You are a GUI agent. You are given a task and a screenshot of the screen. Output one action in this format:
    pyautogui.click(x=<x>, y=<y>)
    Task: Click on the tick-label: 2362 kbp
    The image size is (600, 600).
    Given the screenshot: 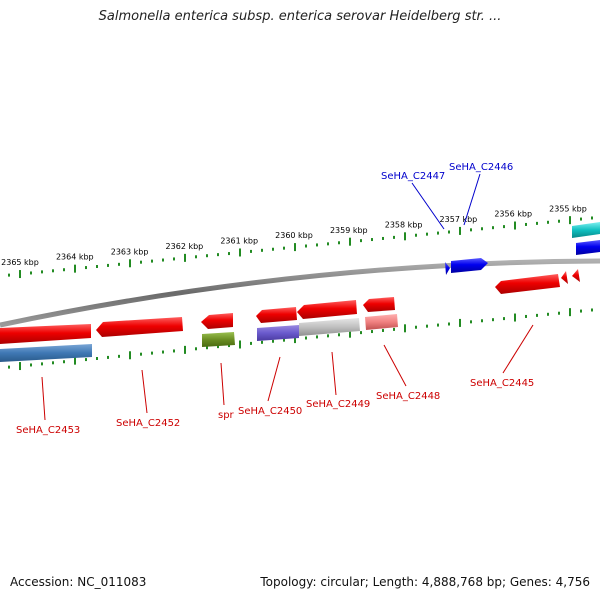 What is the action you would take?
    pyautogui.click(x=185, y=246)
    